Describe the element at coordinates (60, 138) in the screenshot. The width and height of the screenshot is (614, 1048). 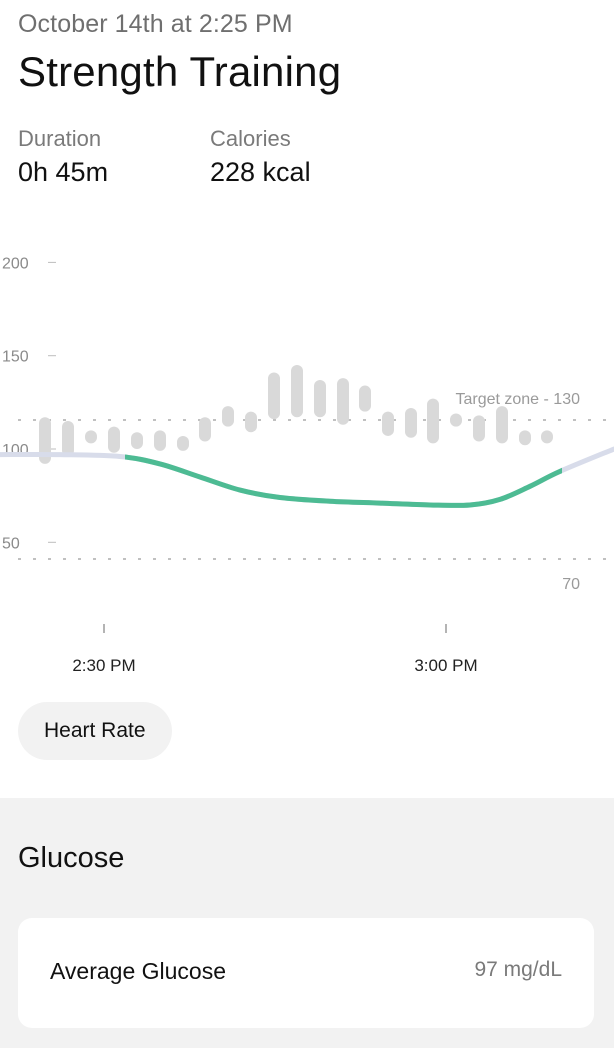
I see `duration-label: Duration` at that location.